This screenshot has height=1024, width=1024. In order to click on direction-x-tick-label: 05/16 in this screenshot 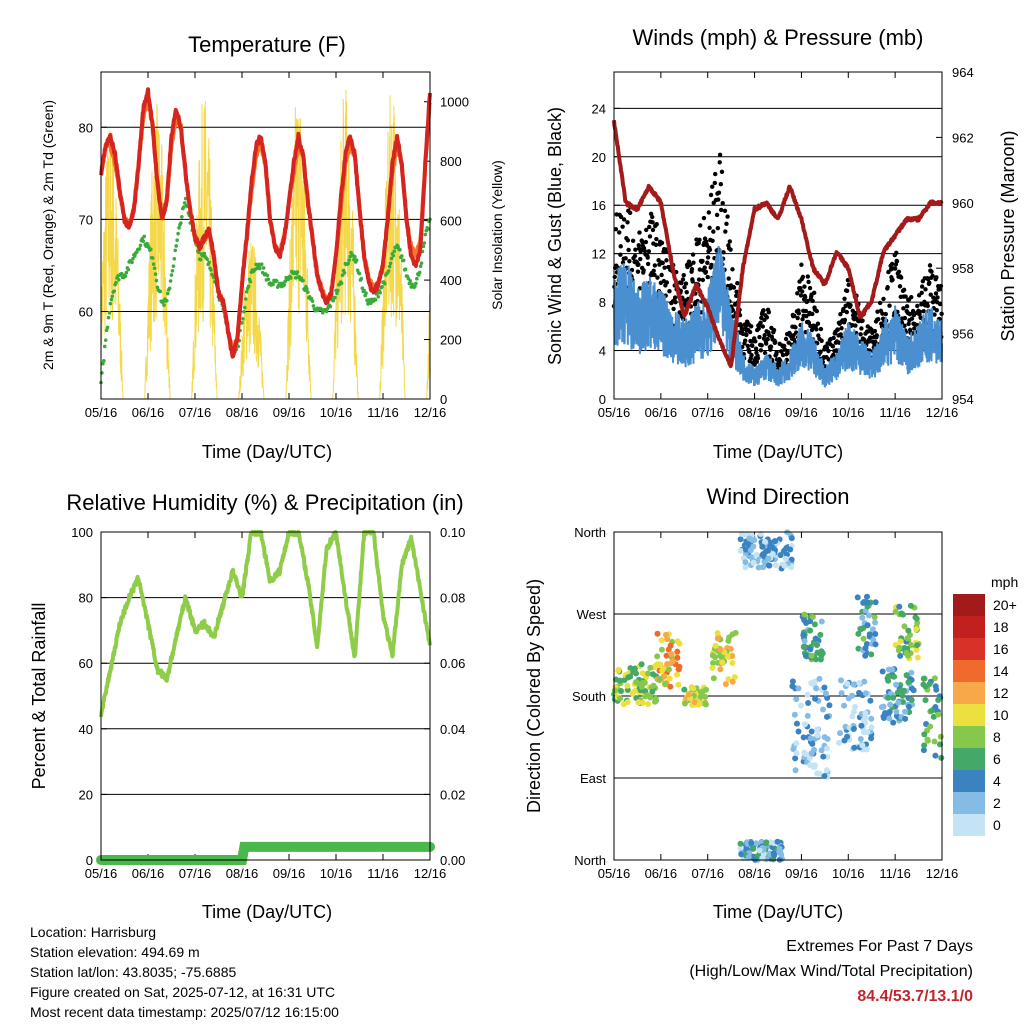, I will do `click(614, 873)`.